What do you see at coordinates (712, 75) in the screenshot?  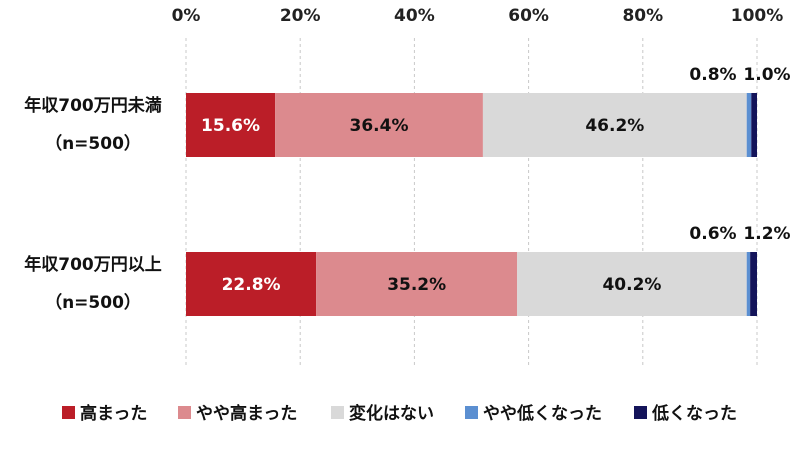 I see `data-label-outside: 0.8%` at bounding box center [712, 75].